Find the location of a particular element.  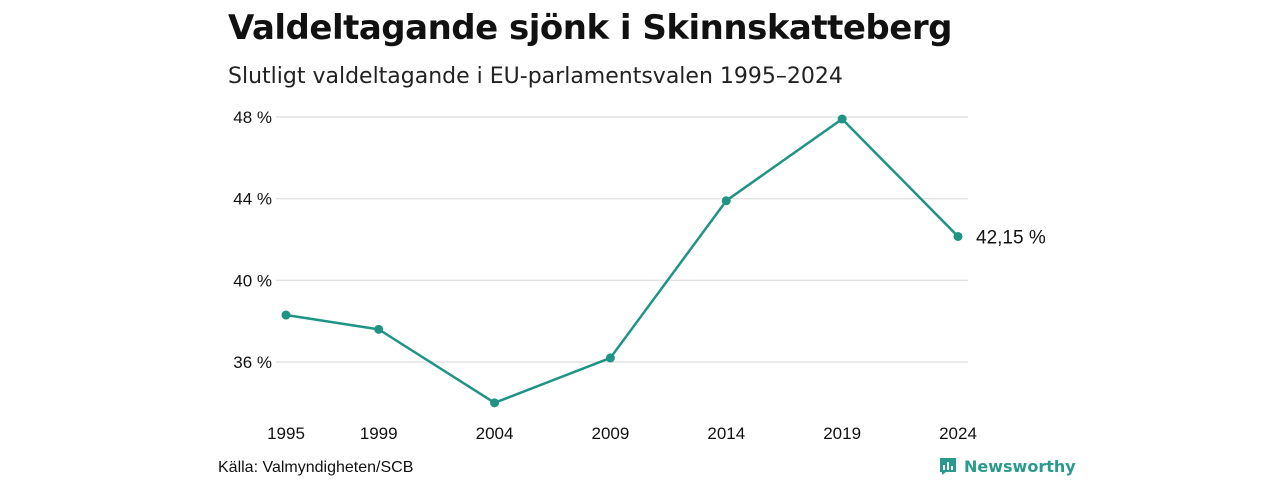

x-tick-label: 2019 is located at coordinates (842, 433).